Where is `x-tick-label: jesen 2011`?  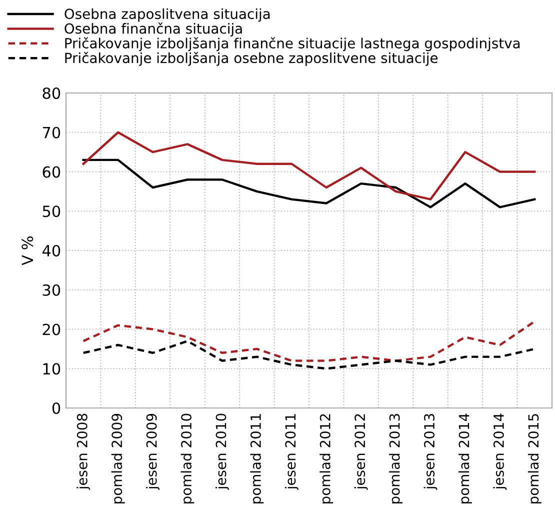
x-tick-label: jesen 2011 is located at coordinates (291, 452).